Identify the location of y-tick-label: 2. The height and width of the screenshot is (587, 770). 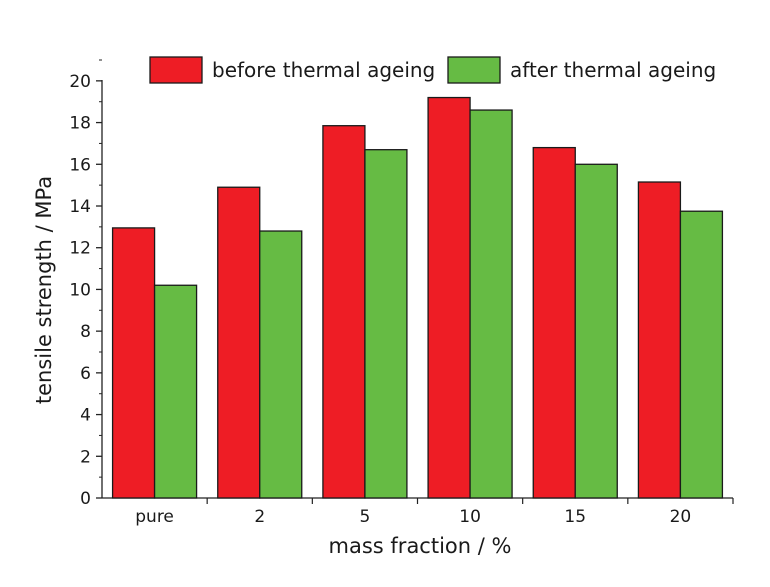
(85, 457).